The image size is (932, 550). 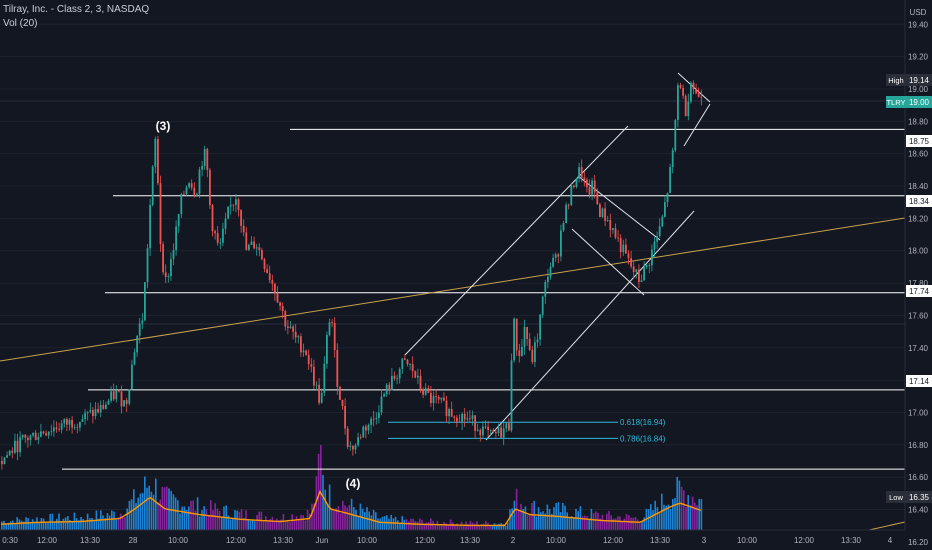 I want to click on price-tag-box, so click(x=919, y=381).